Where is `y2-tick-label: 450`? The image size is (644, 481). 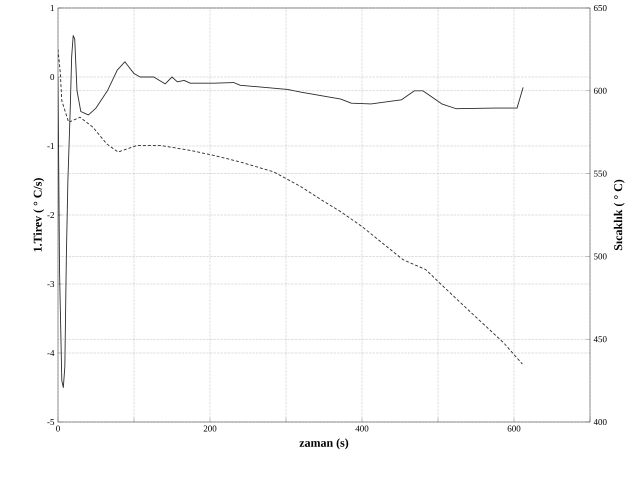 y2-tick-label: 450 is located at coordinates (600, 339).